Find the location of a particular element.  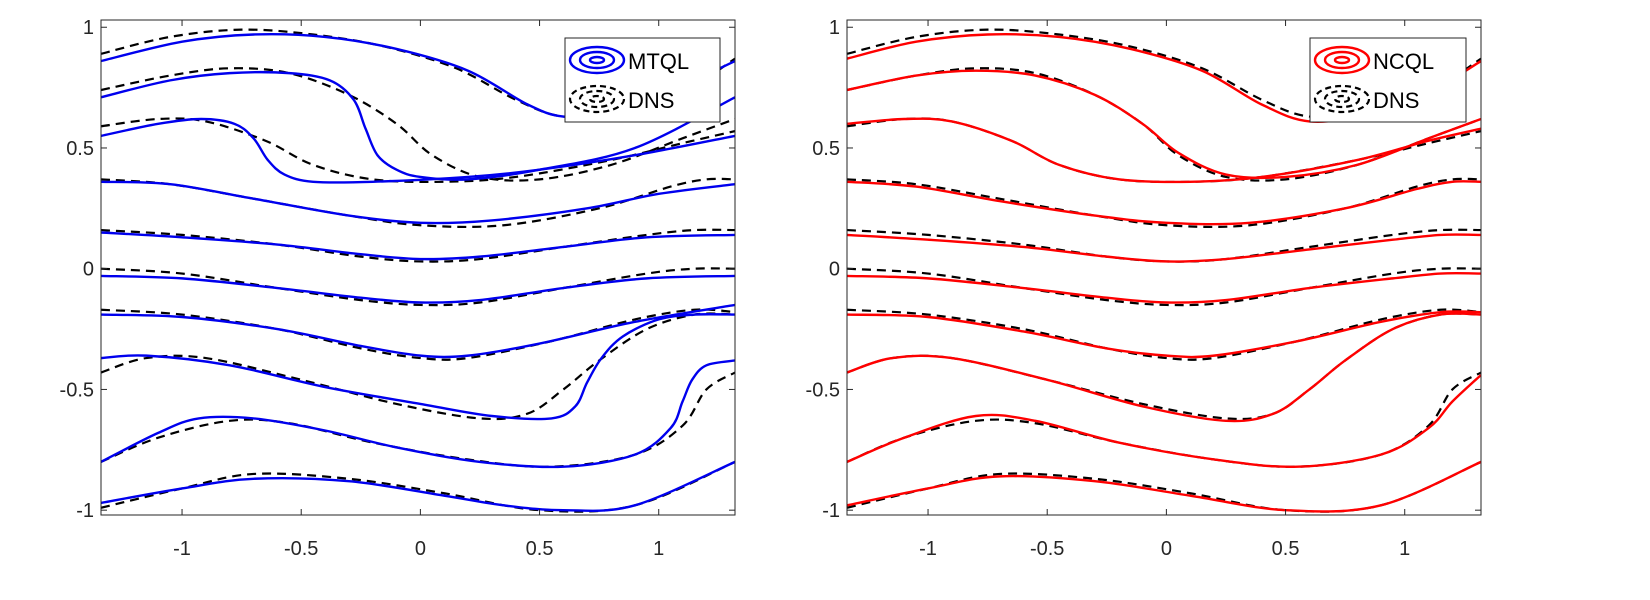

legend: MTQL DNS is located at coordinates (642, 80).